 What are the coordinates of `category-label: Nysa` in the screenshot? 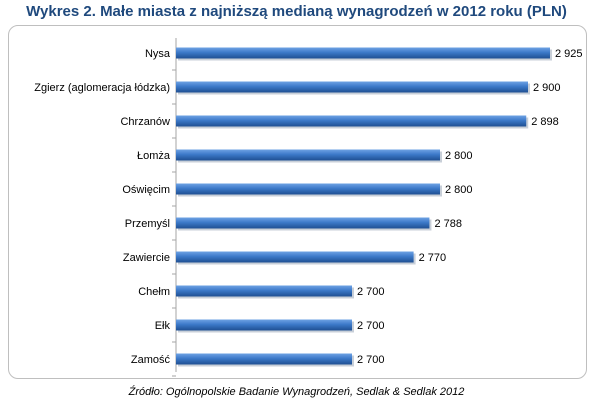 It's located at (158, 54).